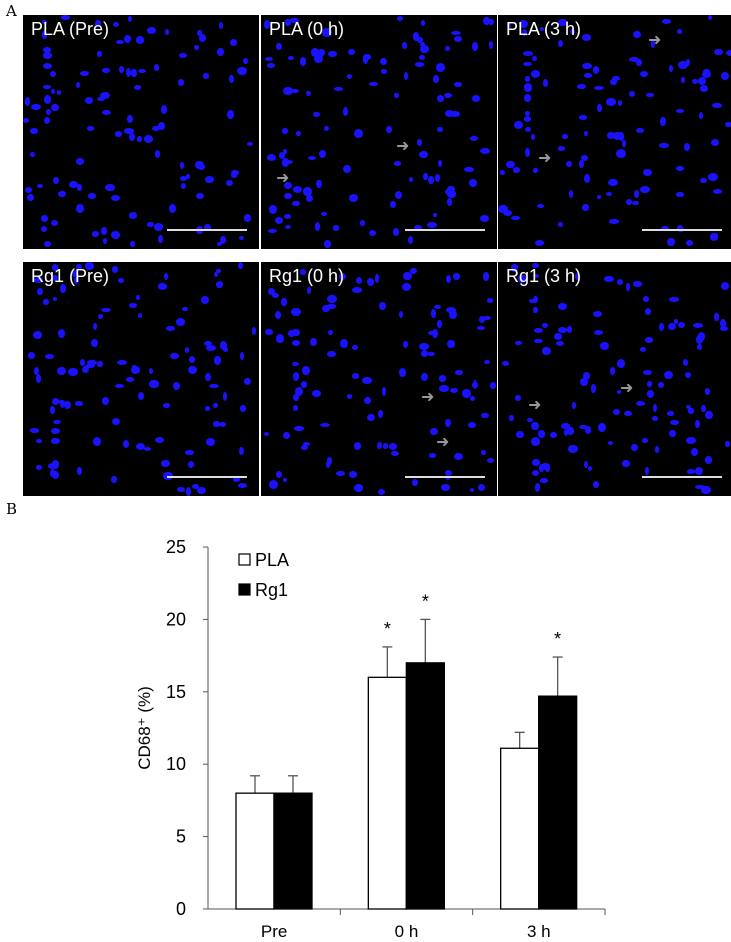  Describe the element at coordinates (70, 276) in the screenshot. I see `micrograph-title: Rg1 (Pre)` at that location.